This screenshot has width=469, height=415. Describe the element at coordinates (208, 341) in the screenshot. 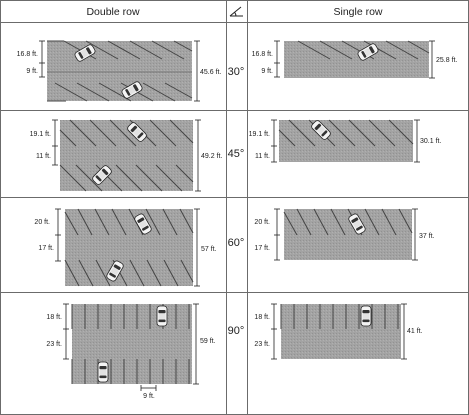

I see `module-width-label: 59 ft.` at that location.